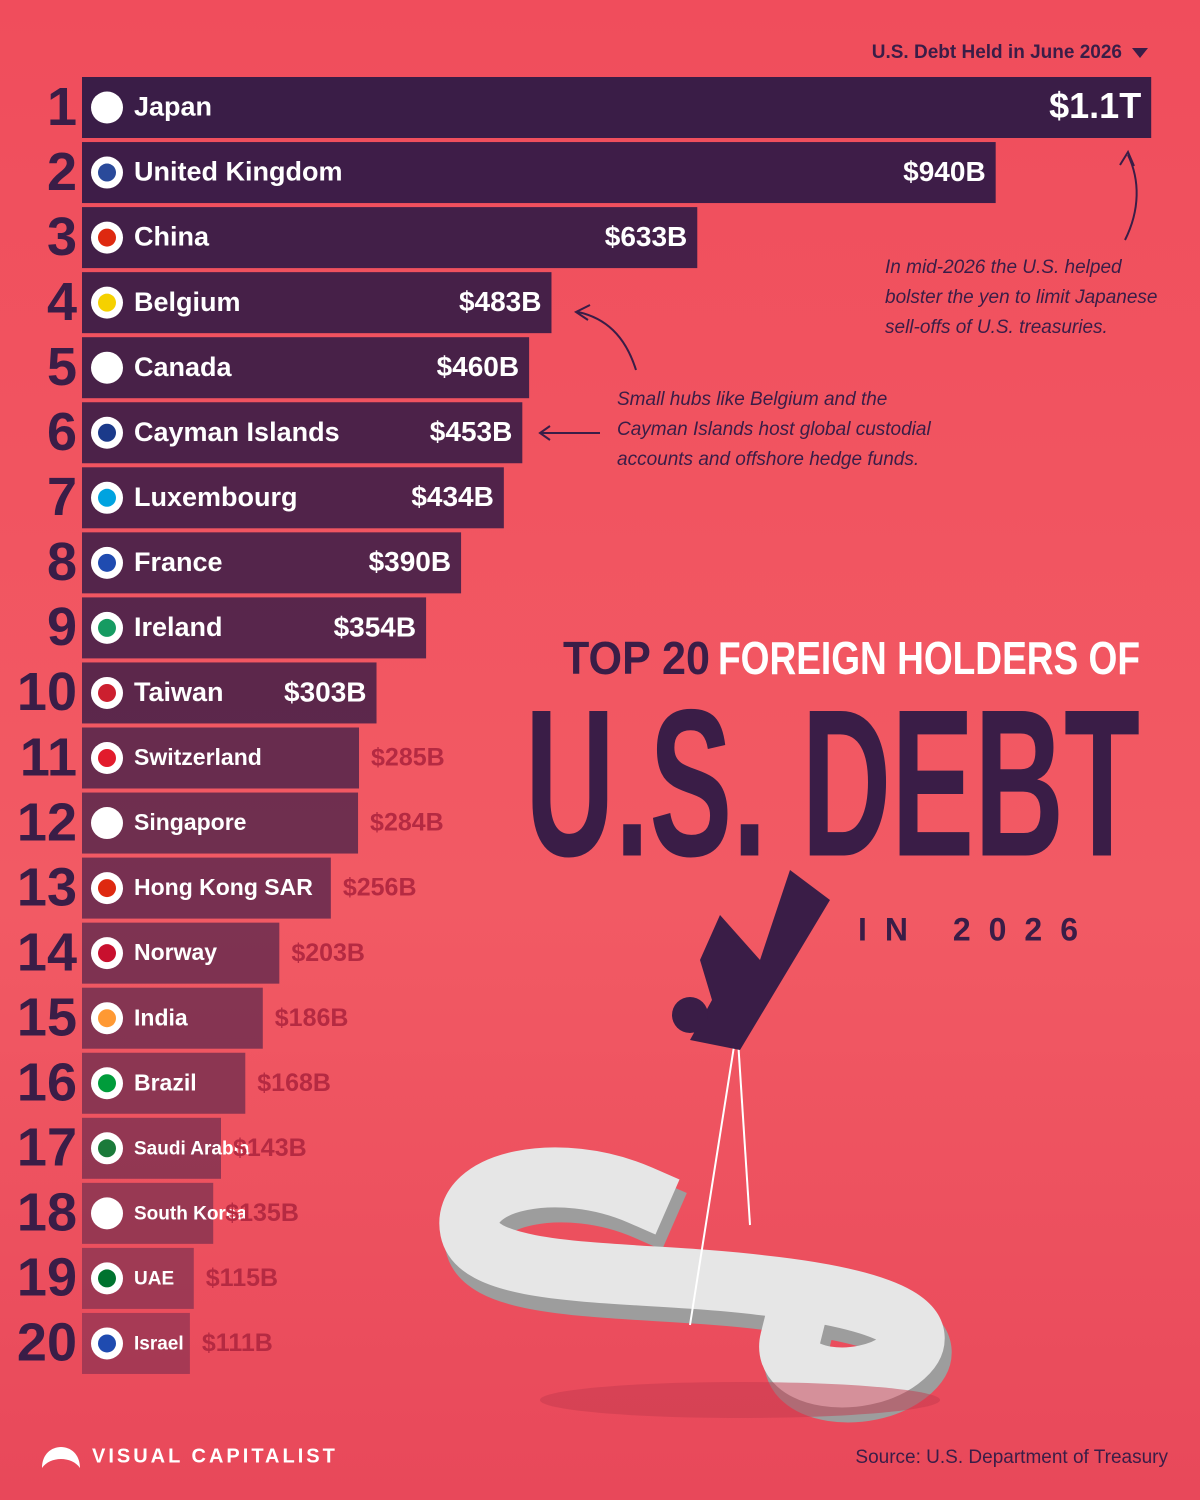 Image resolution: width=1200 pixels, height=1505 pixels. I want to click on category-label: Ireland, so click(178, 627).